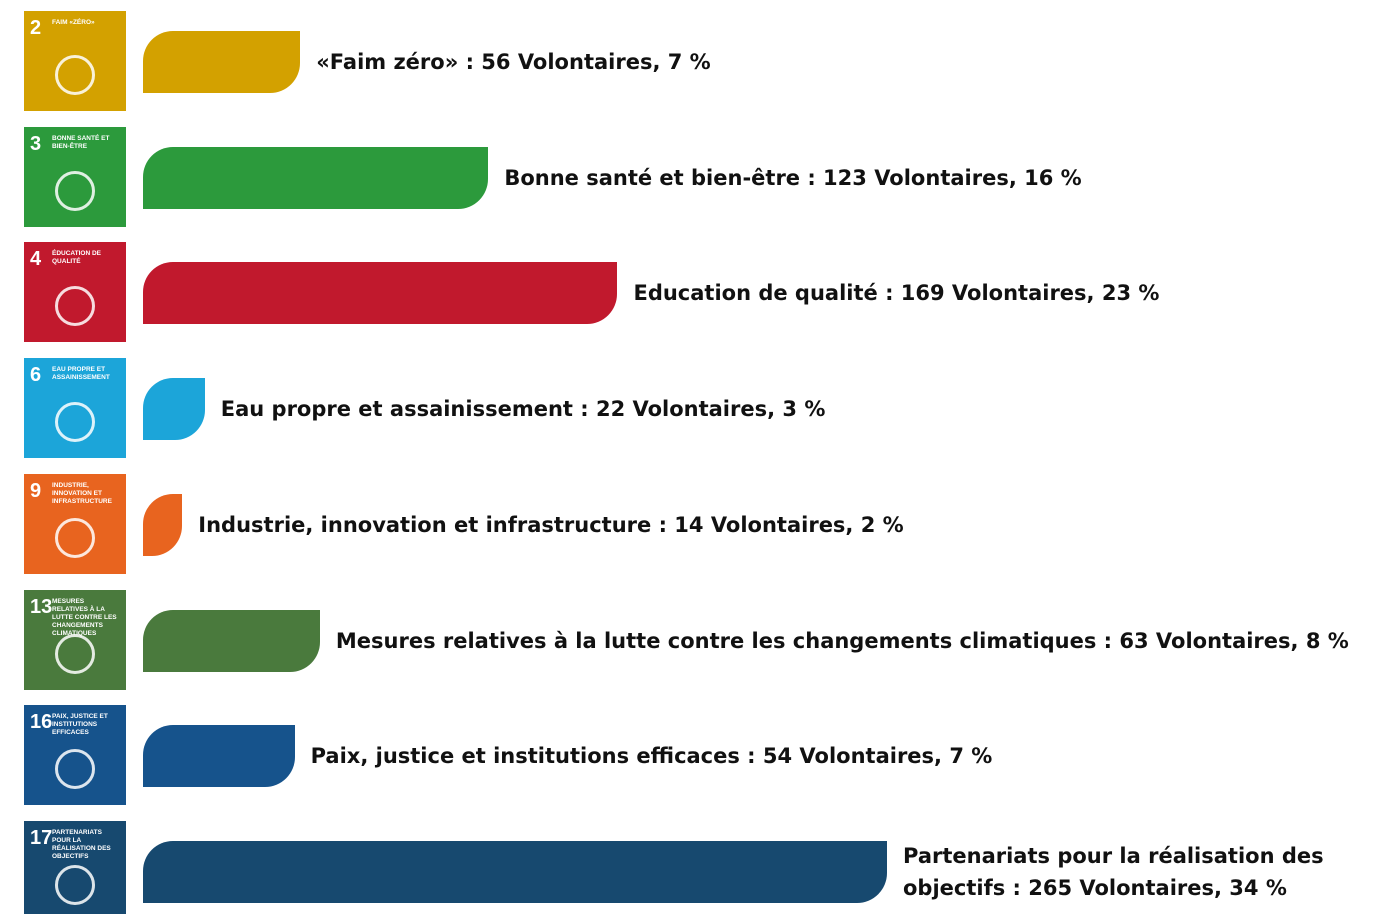 This screenshot has height=914, width=1383. I want to click on goal-caption: EAU PROPRE ET ASSAINISSEMENT, so click(81, 374).